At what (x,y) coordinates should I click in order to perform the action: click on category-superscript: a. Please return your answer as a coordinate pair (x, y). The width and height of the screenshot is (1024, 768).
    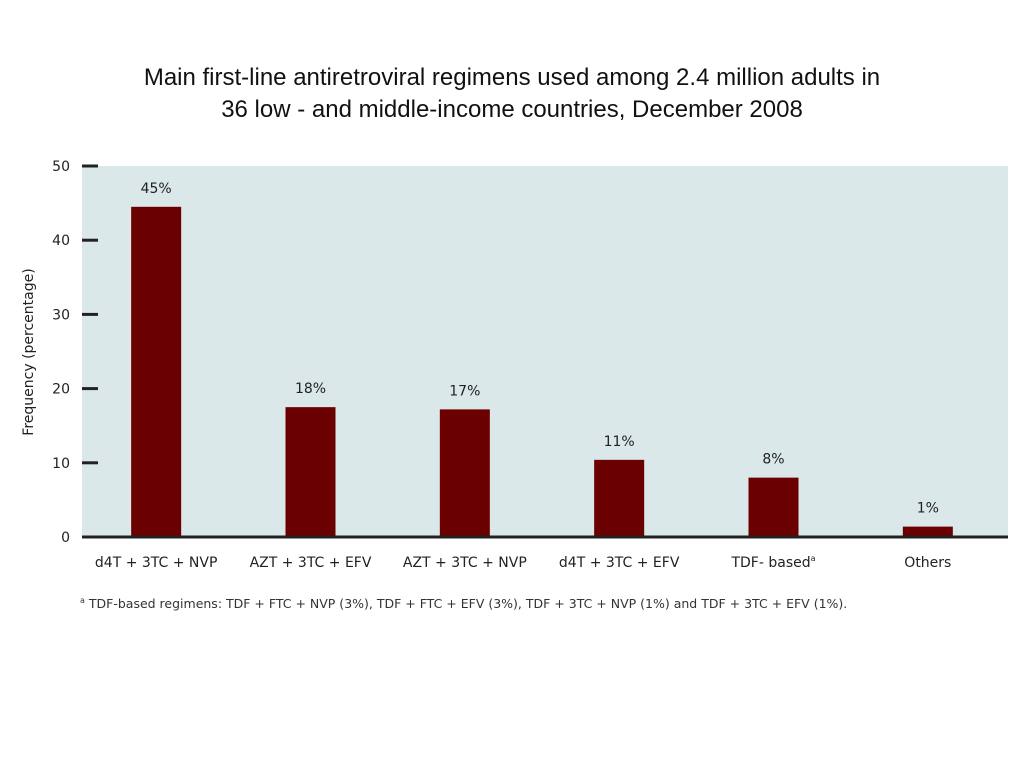
    Looking at the image, I should click on (813, 558).